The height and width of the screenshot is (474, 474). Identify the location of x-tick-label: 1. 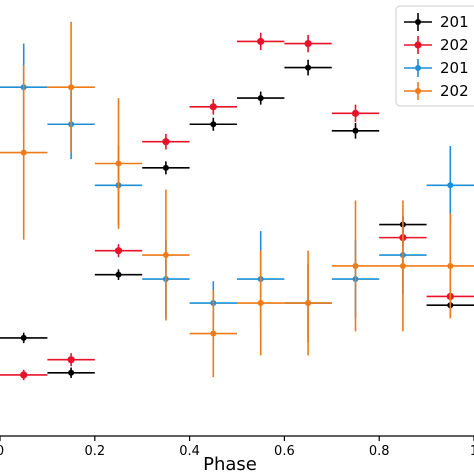
(472, 451).